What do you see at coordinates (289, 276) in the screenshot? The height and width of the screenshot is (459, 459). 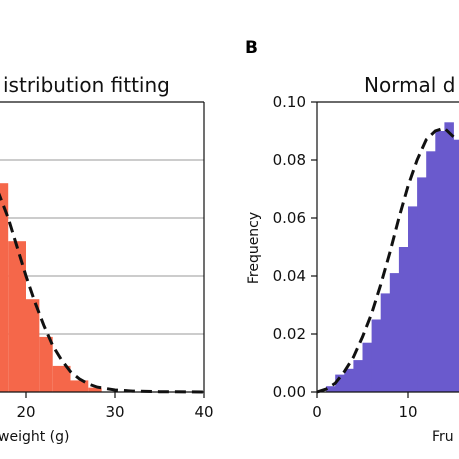 I see `panel-b-y-tick-label: 0.04` at bounding box center [289, 276].